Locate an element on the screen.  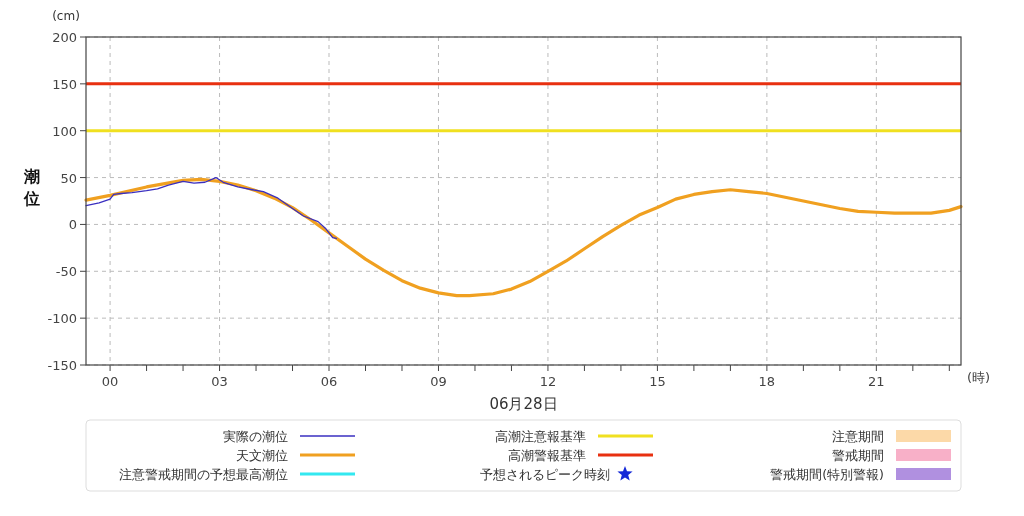
x-axis-title: (時) is located at coordinates (979, 377).